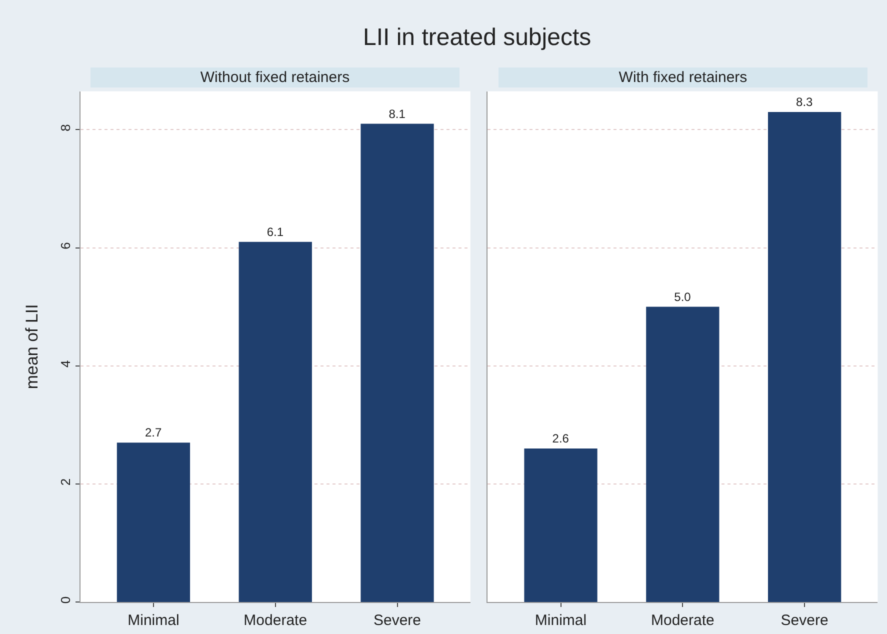 This screenshot has height=634, width=887. Describe the element at coordinates (66, 600) in the screenshot. I see `y-tick-label: 0` at that location.